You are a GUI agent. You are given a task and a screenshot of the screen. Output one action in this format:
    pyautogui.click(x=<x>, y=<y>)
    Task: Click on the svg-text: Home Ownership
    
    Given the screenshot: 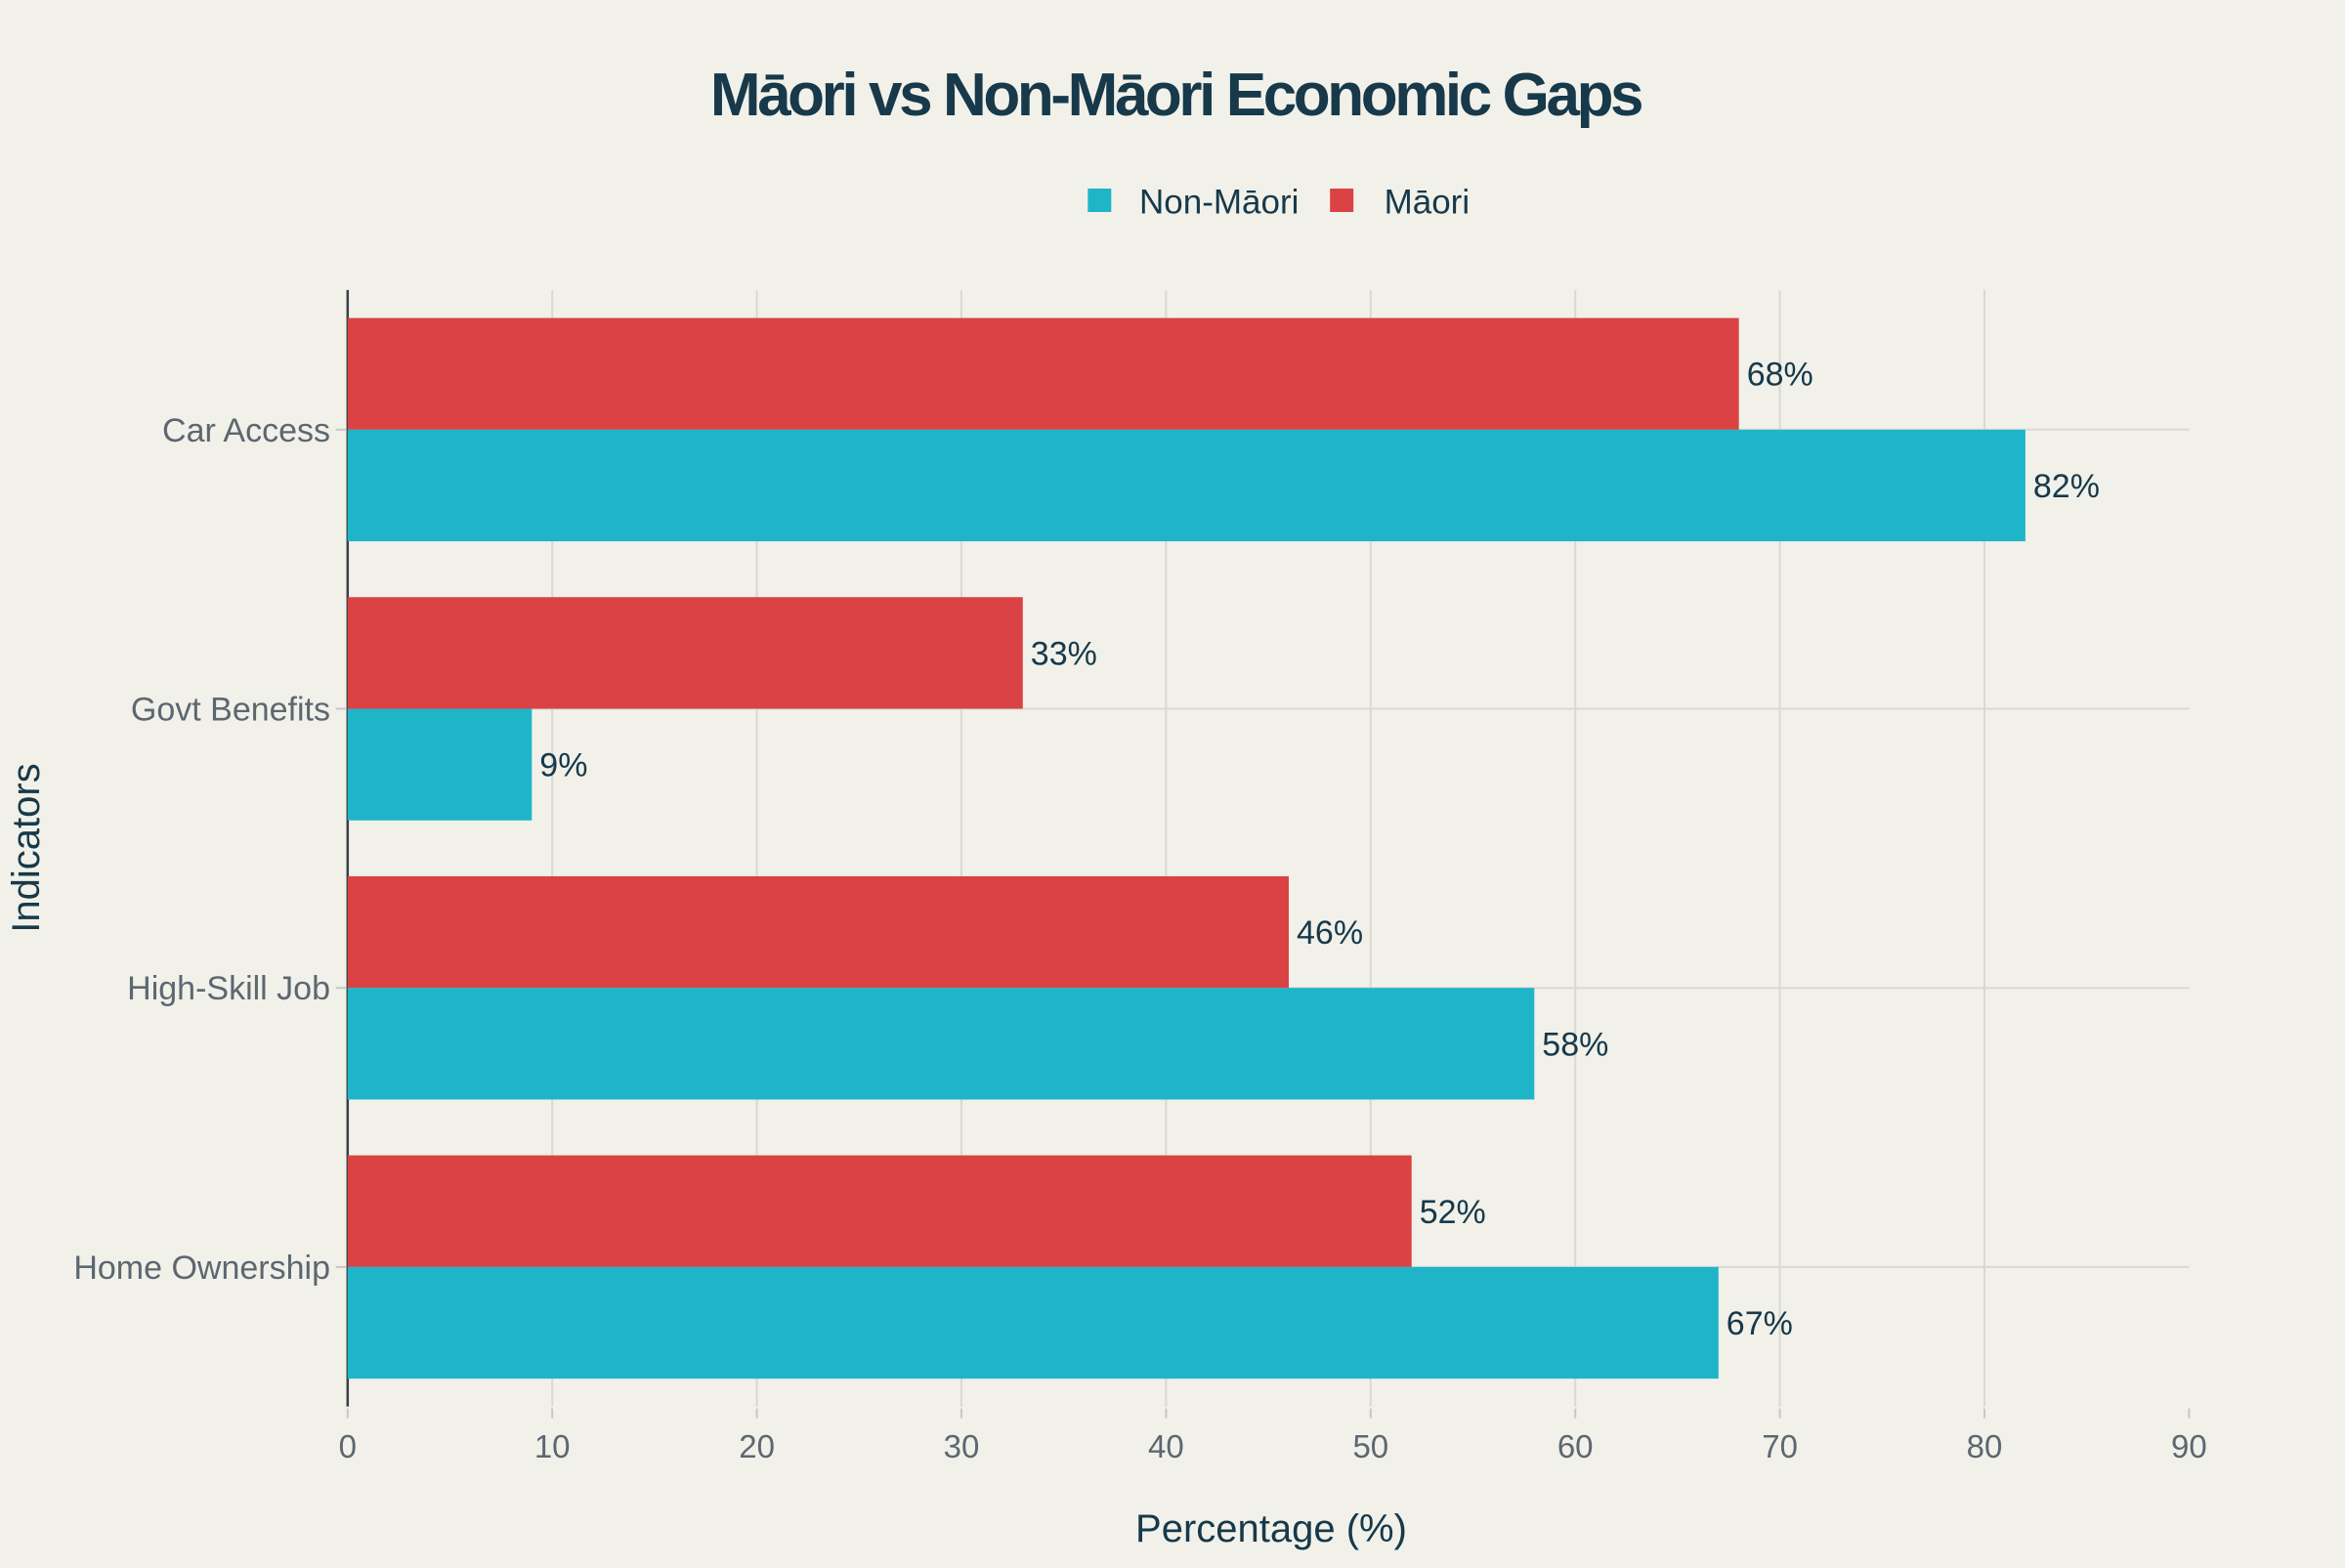 What is the action you would take?
    pyautogui.click(x=201, y=1268)
    